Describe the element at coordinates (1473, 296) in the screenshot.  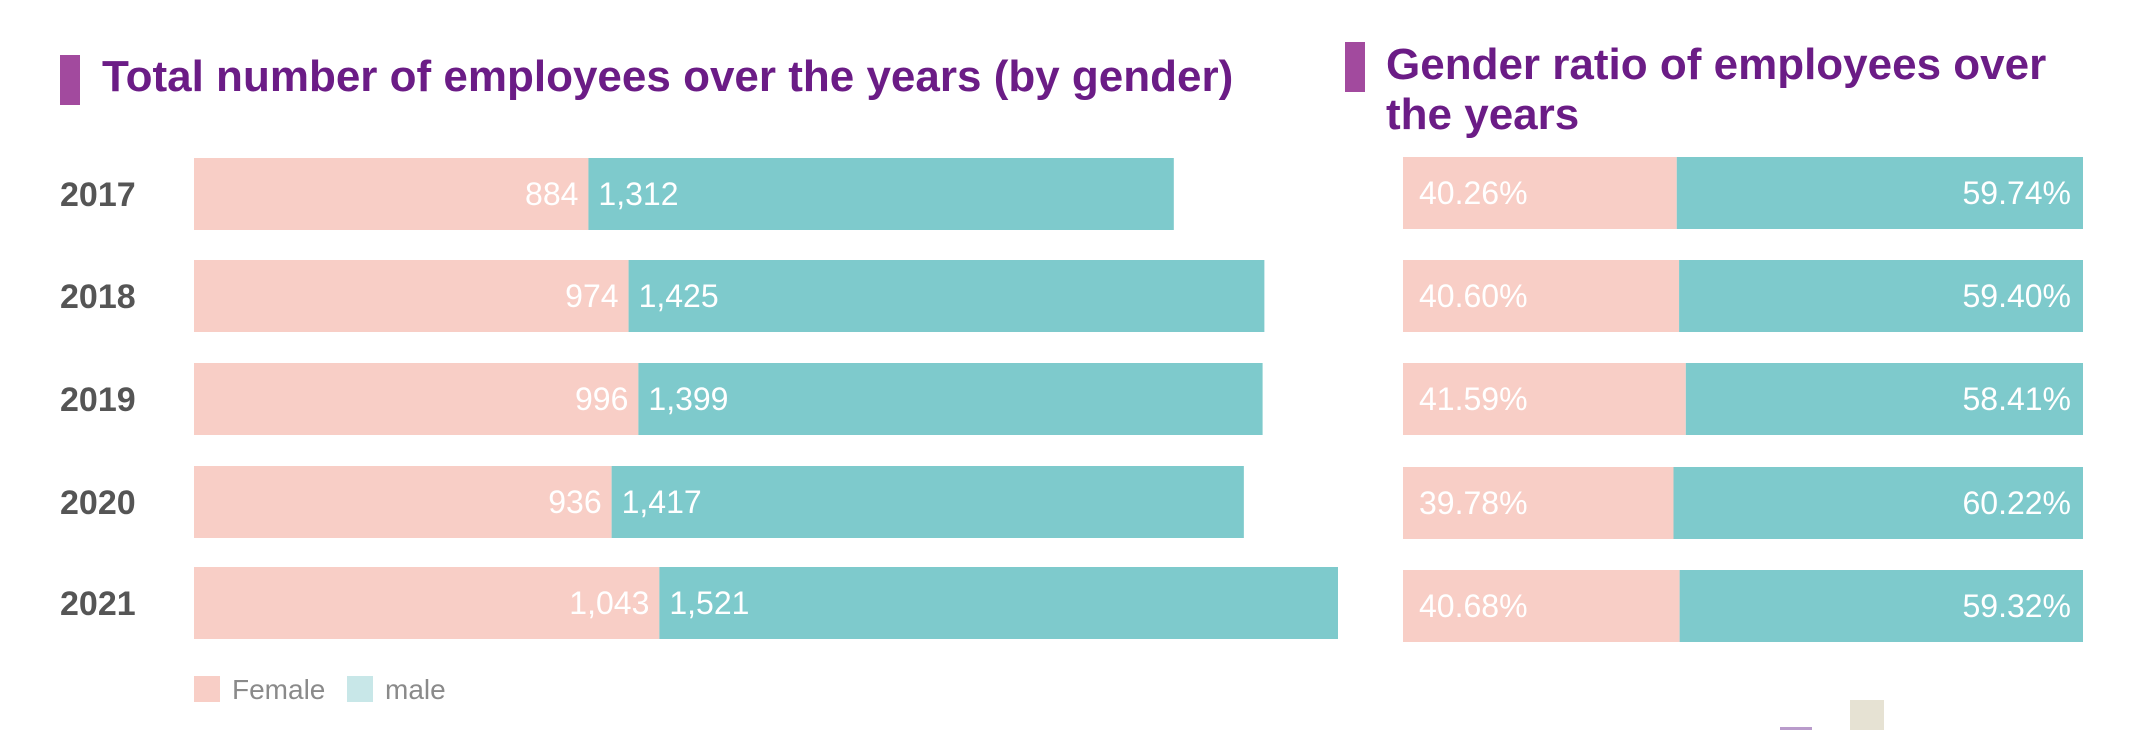
I see `ratio-label-female-2018: 40.60%` at that location.